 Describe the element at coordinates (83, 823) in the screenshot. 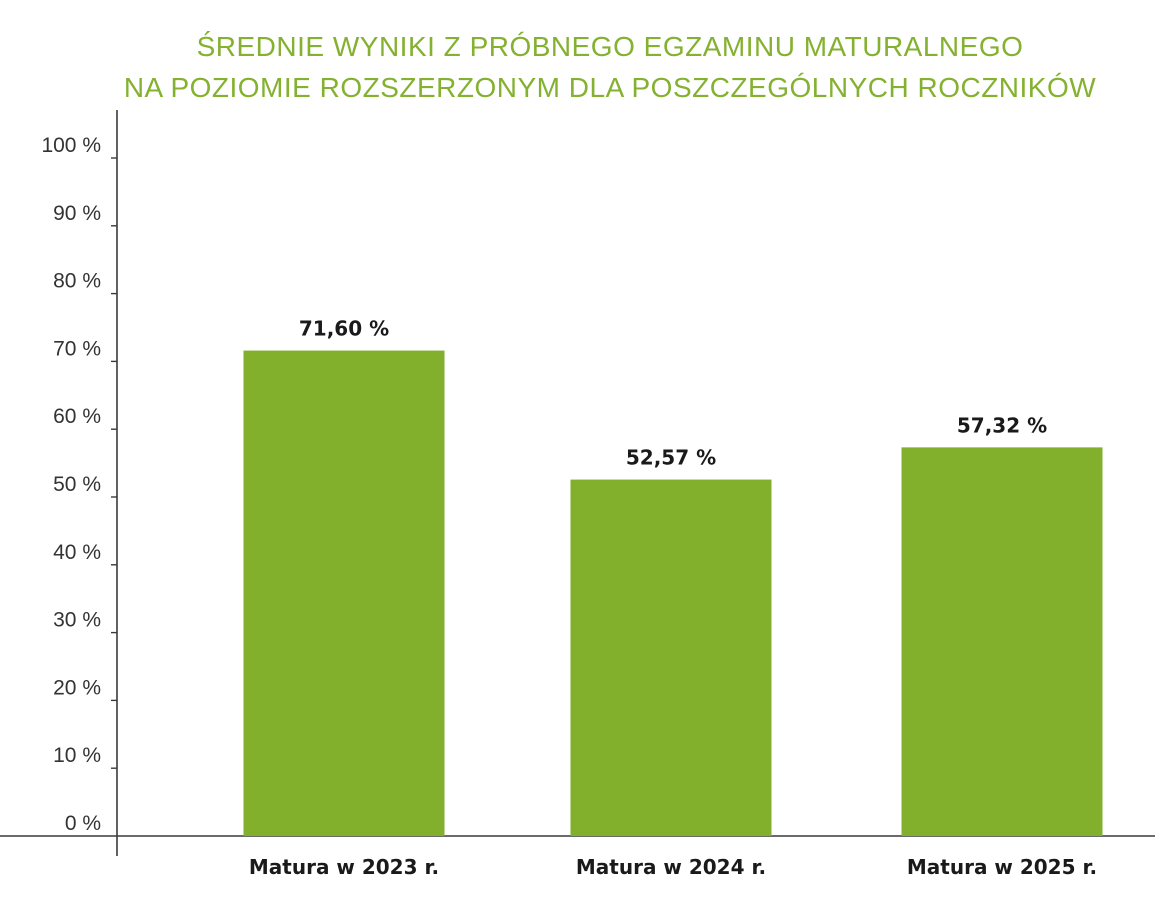

I see `y-tick-label: 0 %` at that location.